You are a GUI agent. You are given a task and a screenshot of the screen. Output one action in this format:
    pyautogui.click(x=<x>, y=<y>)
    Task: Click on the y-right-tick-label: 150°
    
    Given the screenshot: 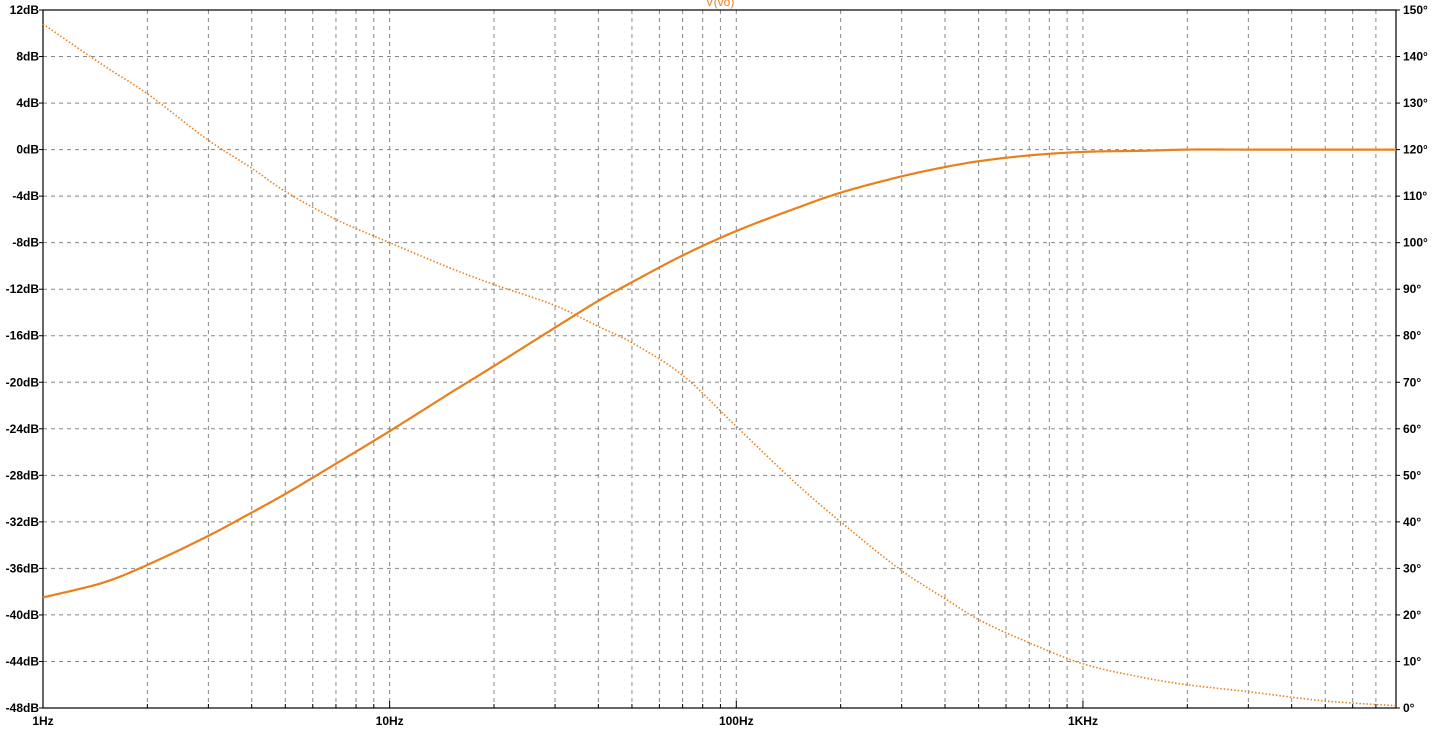 What is the action you would take?
    pyautogui.click(x=1415, y=10)
    